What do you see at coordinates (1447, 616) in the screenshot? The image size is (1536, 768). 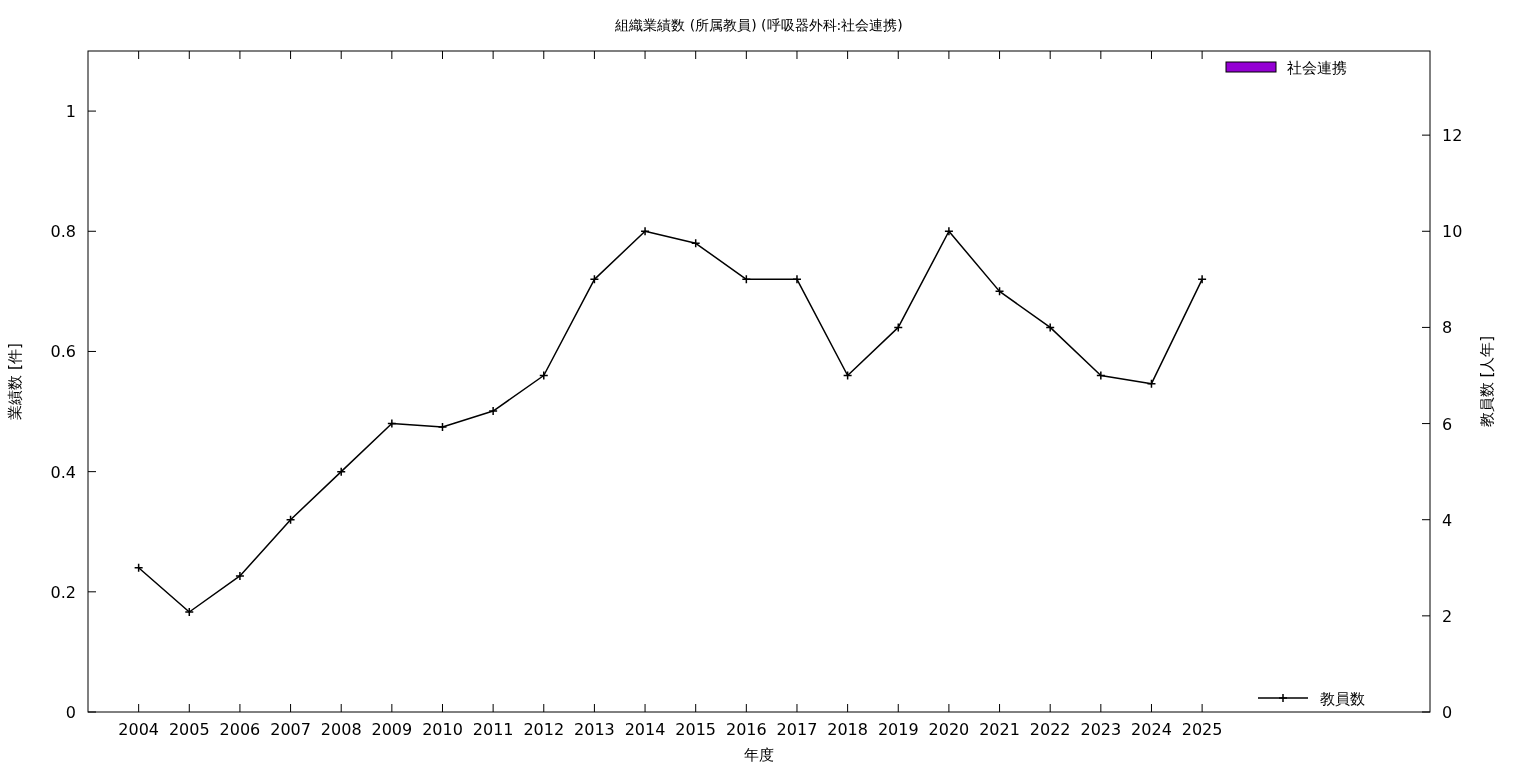 I see `y2-tick-label: 2` at bounding box center [1447, 616].